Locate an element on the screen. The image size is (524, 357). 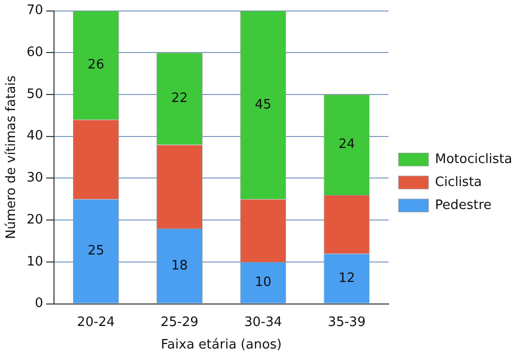
y-tick-label: 20 is located at coordinates (35, 220).